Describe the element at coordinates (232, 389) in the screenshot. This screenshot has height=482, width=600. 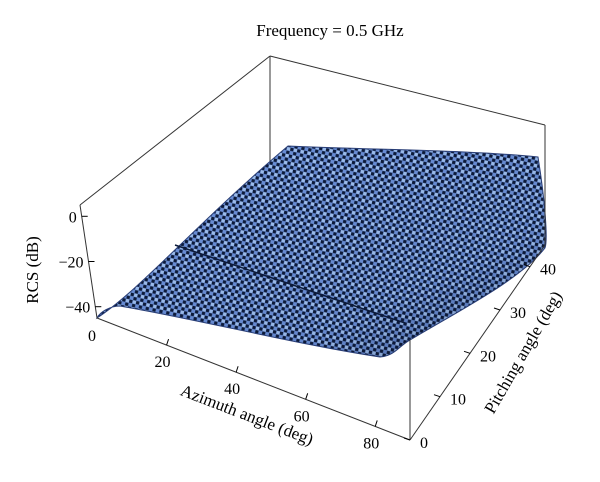
I see `x-tick-label: 40` at that location.